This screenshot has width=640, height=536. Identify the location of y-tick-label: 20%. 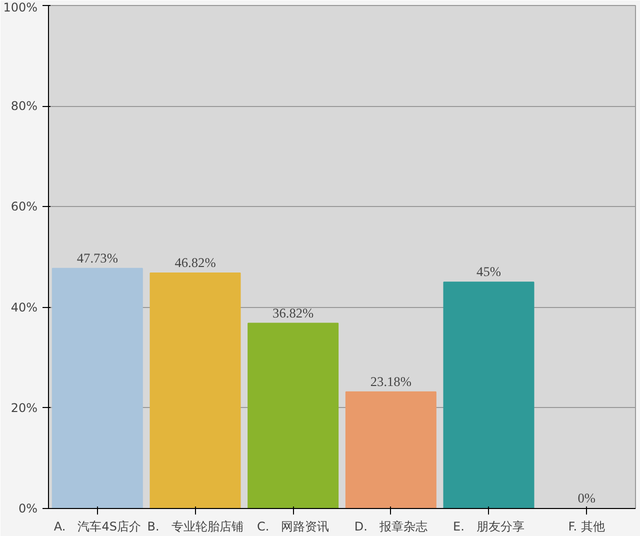
(24, 407).